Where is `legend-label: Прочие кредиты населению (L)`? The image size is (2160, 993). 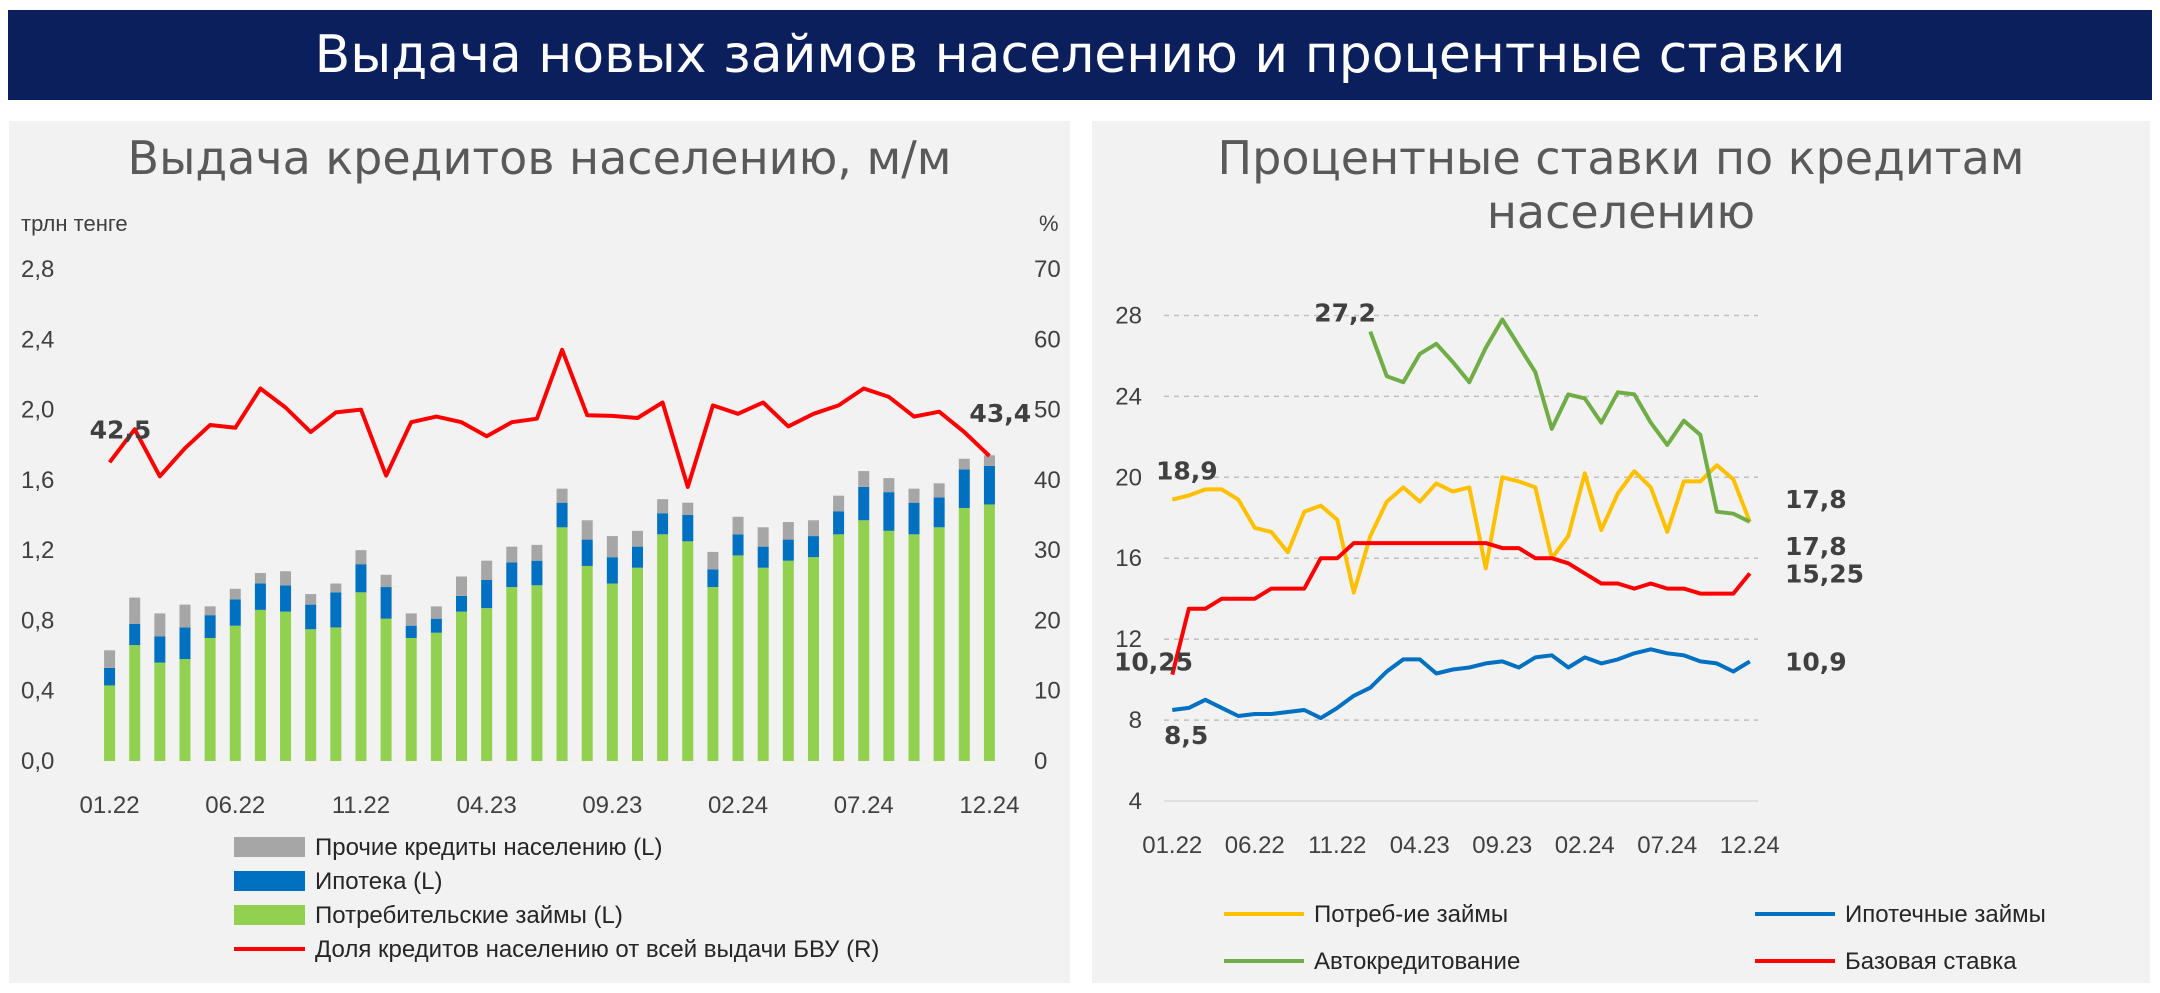 legend-label: Прочие кредиты населению (L) is located at coordinates (489, 847).